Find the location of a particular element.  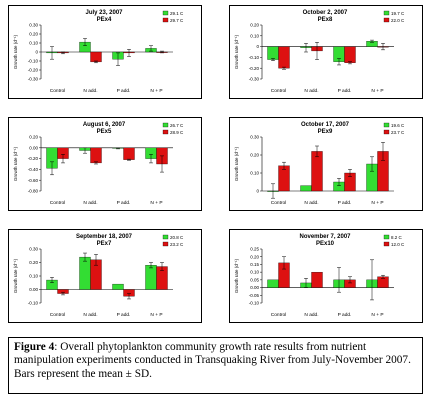

legend-label: 23.7 C is located at coordinates (398, 132).